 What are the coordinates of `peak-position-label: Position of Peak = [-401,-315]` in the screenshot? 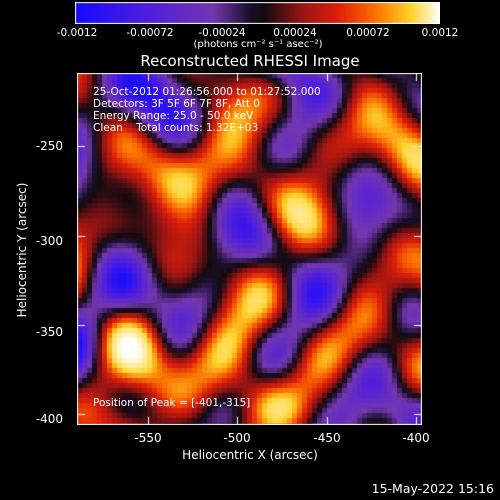 It's located at (172, 403).